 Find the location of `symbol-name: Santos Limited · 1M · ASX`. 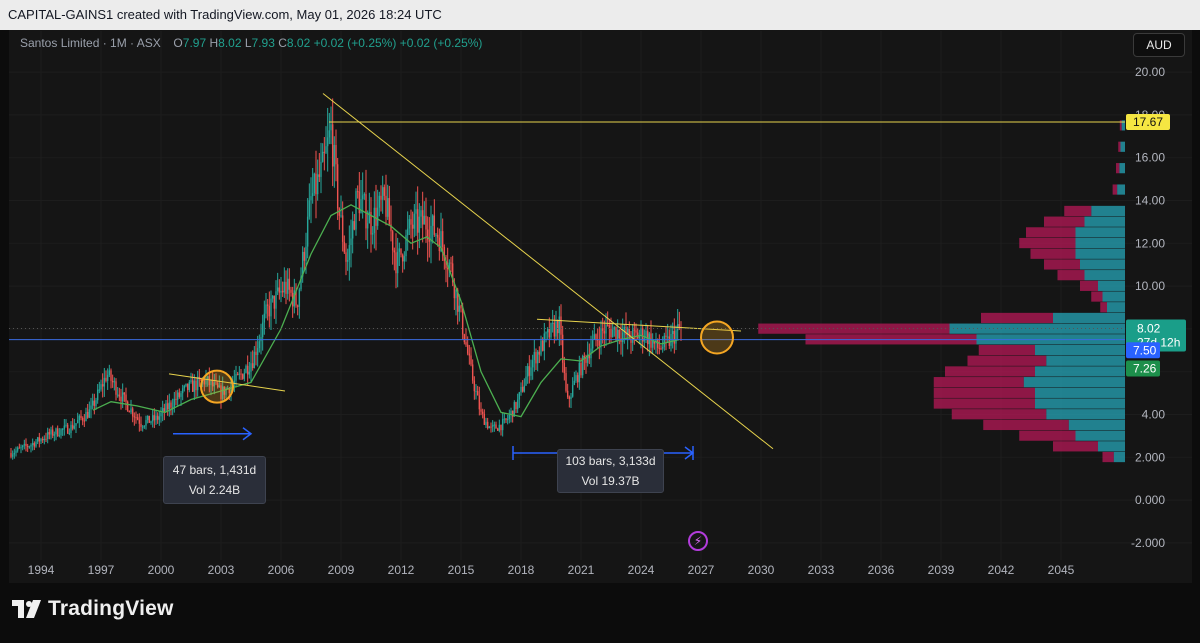

symbol-name: Santos Limited · 1M · ASX is located at coordinates (90, 43).